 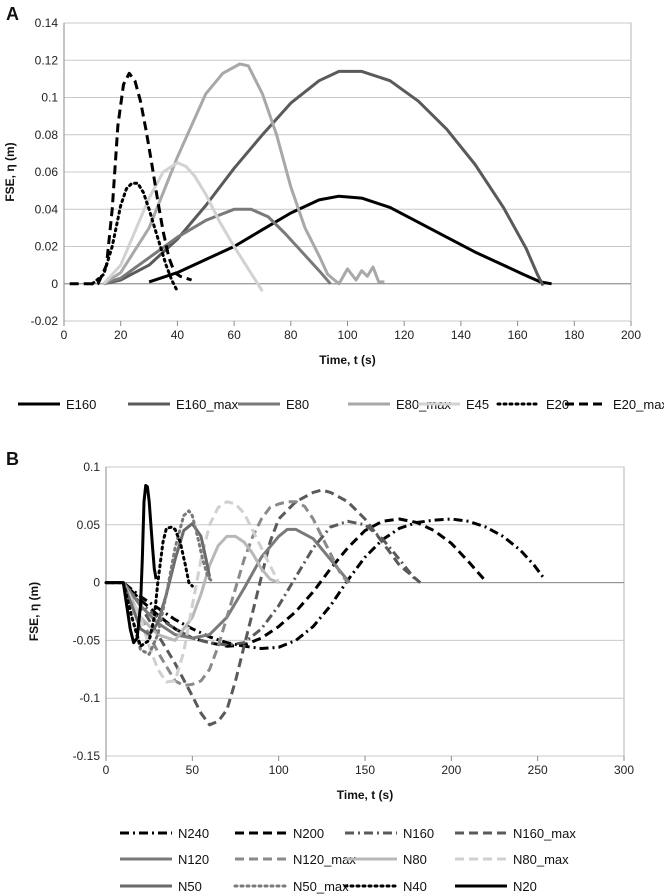 I want to click on legend-label: N240, so click(x=193, y=833).